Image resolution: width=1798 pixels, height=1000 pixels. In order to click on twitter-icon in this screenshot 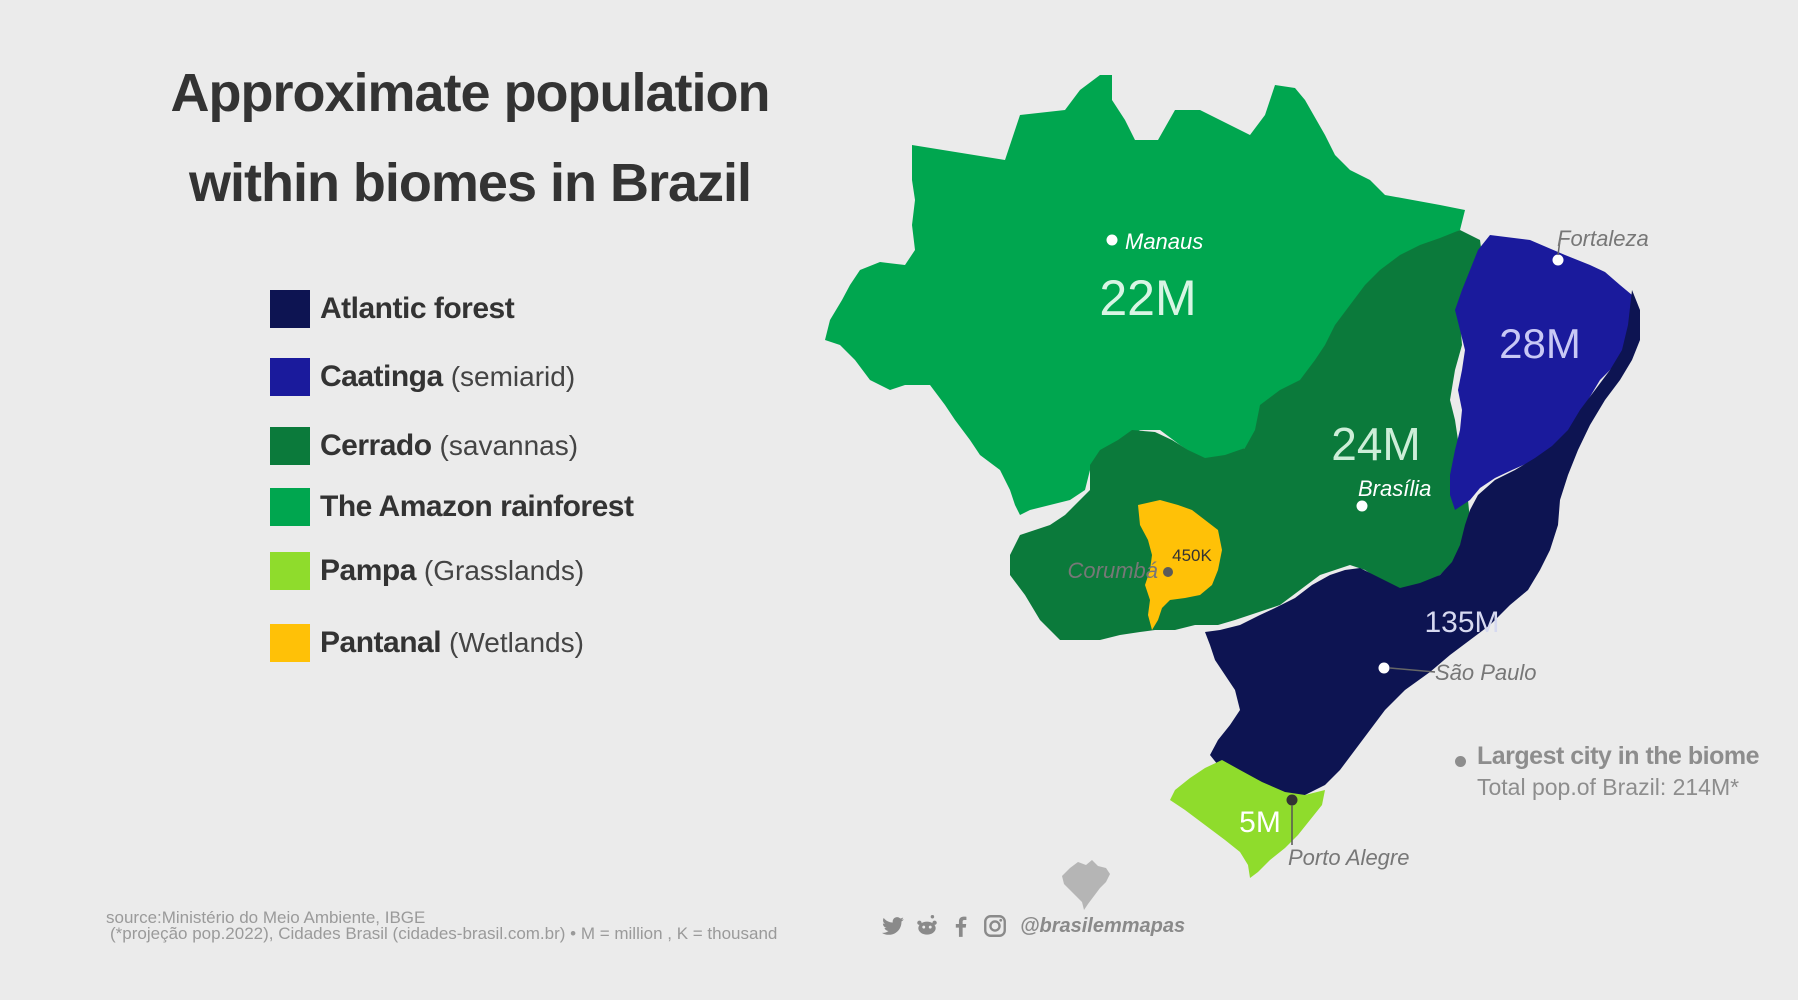, I will do `click(893, 926)`.